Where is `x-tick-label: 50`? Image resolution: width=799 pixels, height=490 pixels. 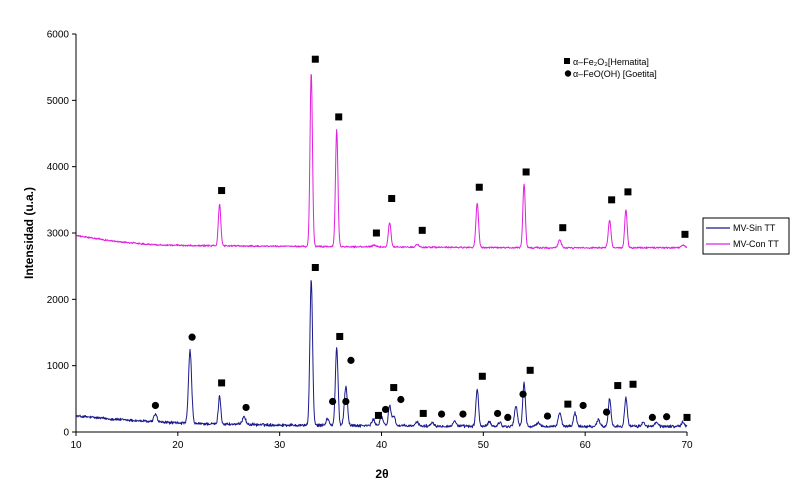
x-tick-label: 50 is located at coordinates (484, 445).